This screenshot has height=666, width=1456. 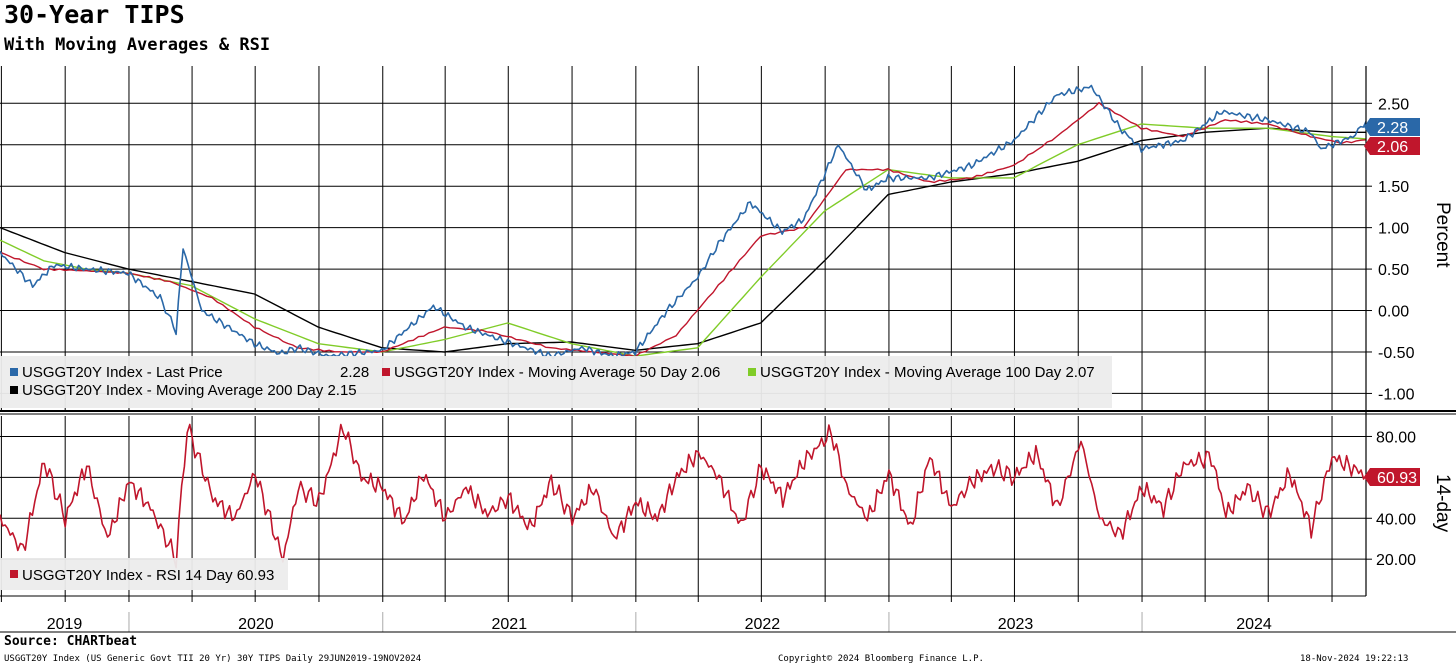 I want to click on chart-title: 30-Year TIPS, so click(x=94, y=14).